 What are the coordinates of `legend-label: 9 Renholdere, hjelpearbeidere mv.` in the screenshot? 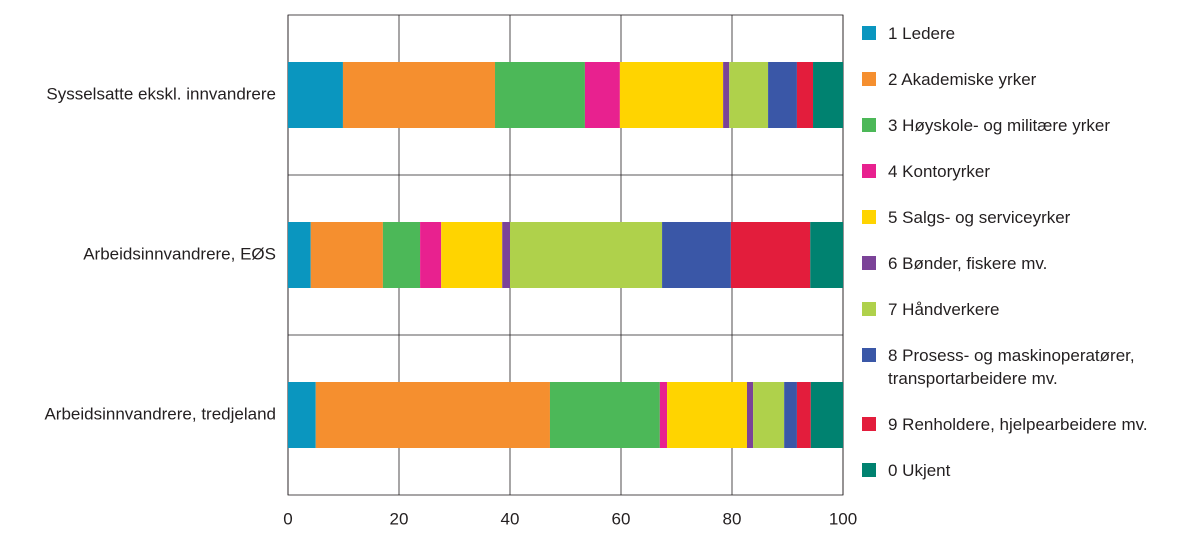 It's located at (1018, 424).